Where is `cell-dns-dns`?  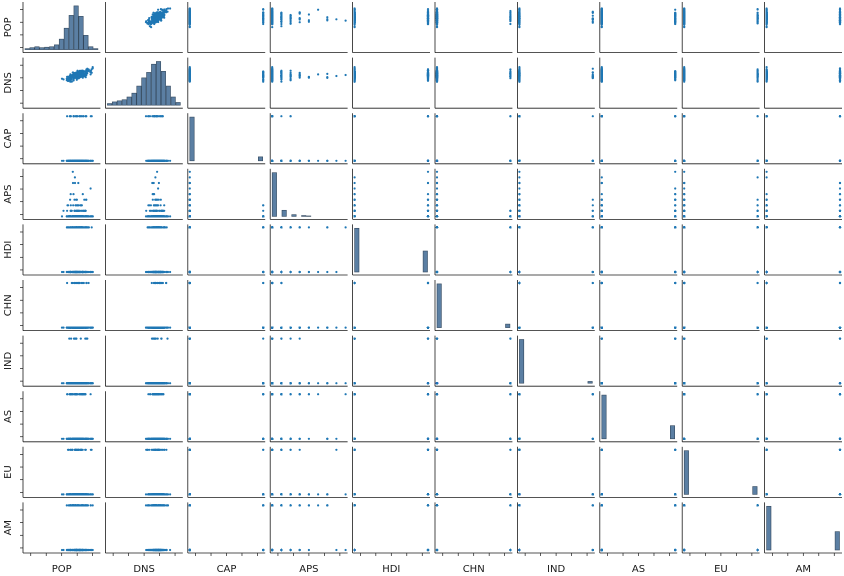 cell-dns-dns is located at coordinates (144, 83).